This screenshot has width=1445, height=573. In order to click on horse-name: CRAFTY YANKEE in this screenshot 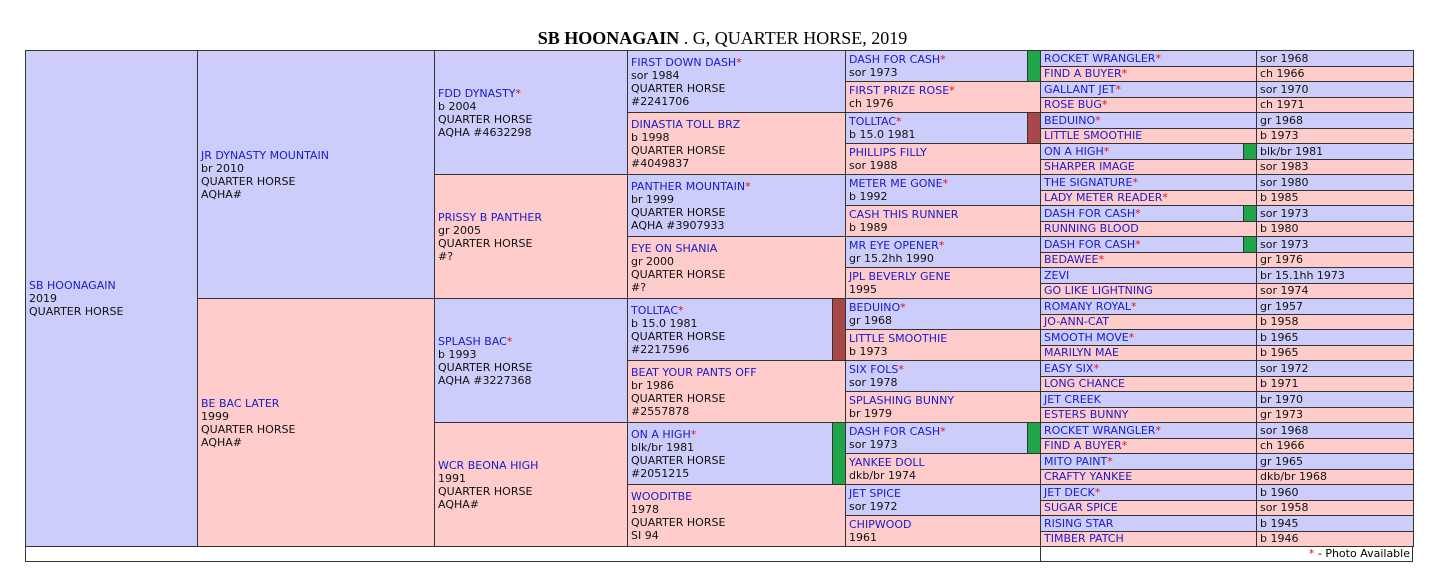, I will do `click(1088, 477)`.